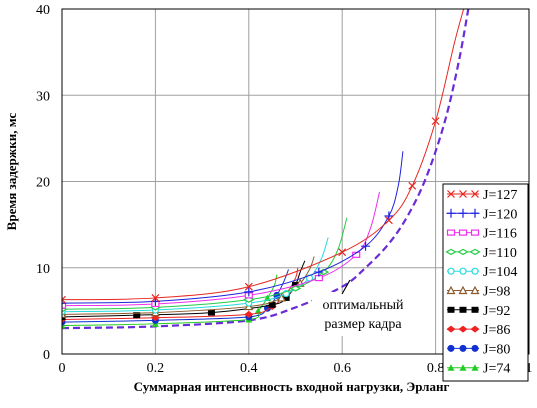 The width and height of the screenshot is (537, 408). Describe the element at coordinates (496, 349) in the screenshot. I see `legend-label: J=80` at that location.